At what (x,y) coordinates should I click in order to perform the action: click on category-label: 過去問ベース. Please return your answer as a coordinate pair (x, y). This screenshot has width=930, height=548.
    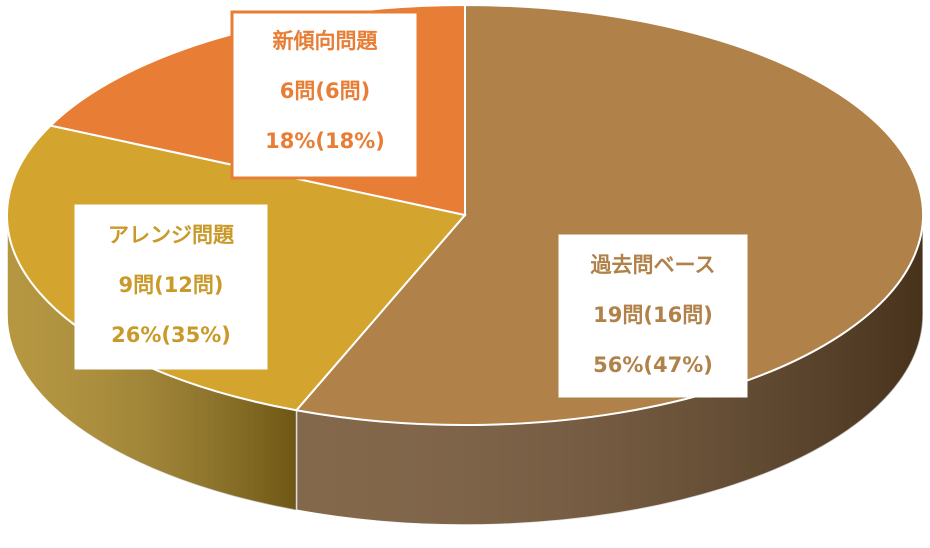
    Looking at the image, I should click on (653, 265).